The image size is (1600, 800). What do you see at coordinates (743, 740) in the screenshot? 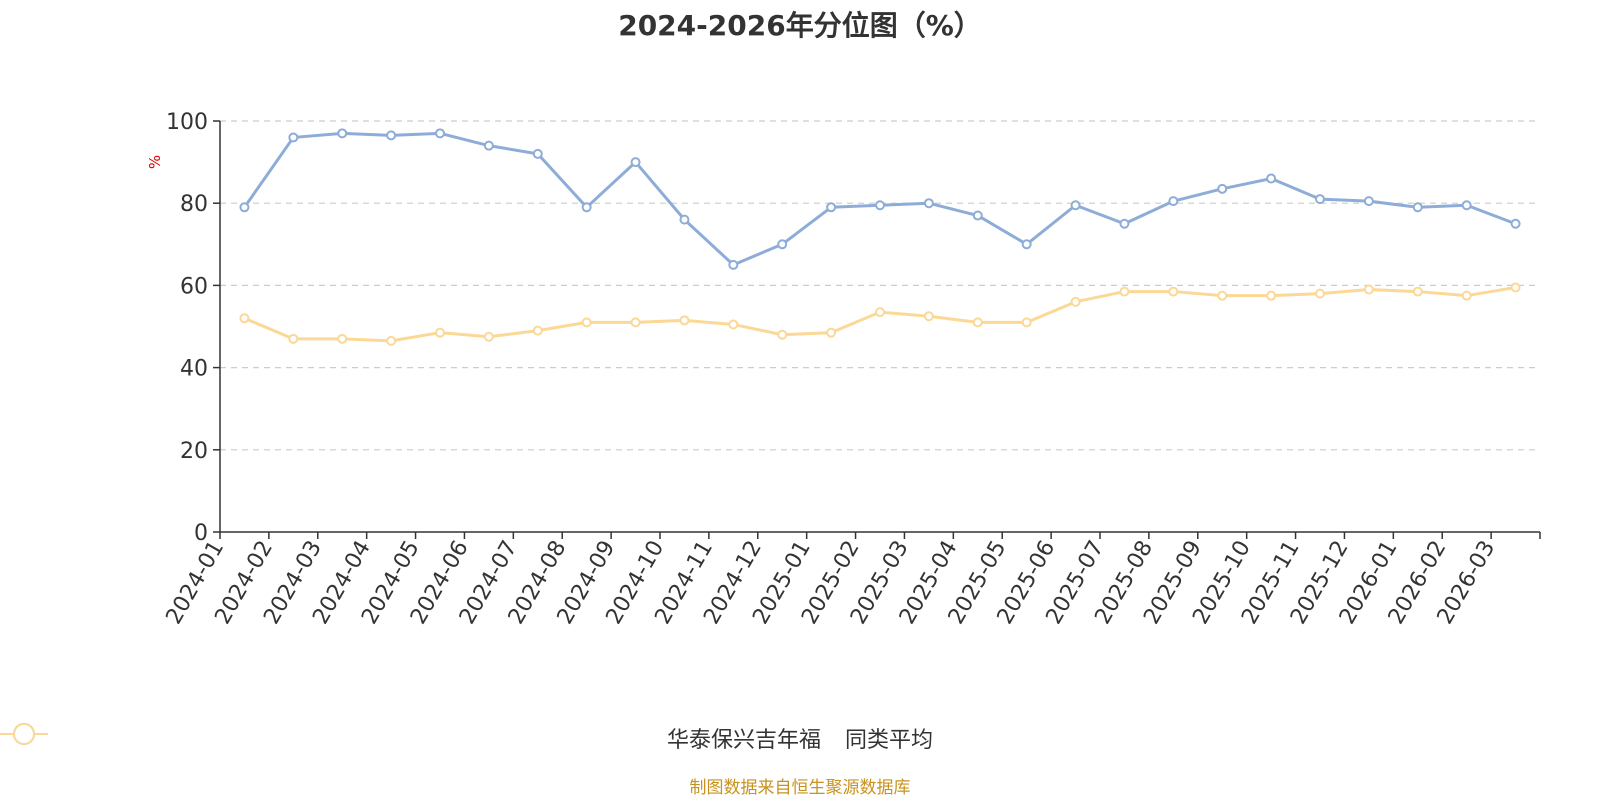
I see `legend-label-series-1: 华泰保兴吉年福` at bounding box center [743, 740].